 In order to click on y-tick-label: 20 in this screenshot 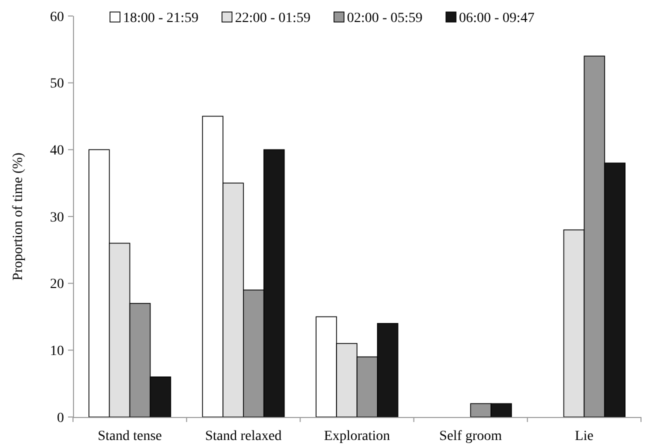, I will do `click(57, 284)`.